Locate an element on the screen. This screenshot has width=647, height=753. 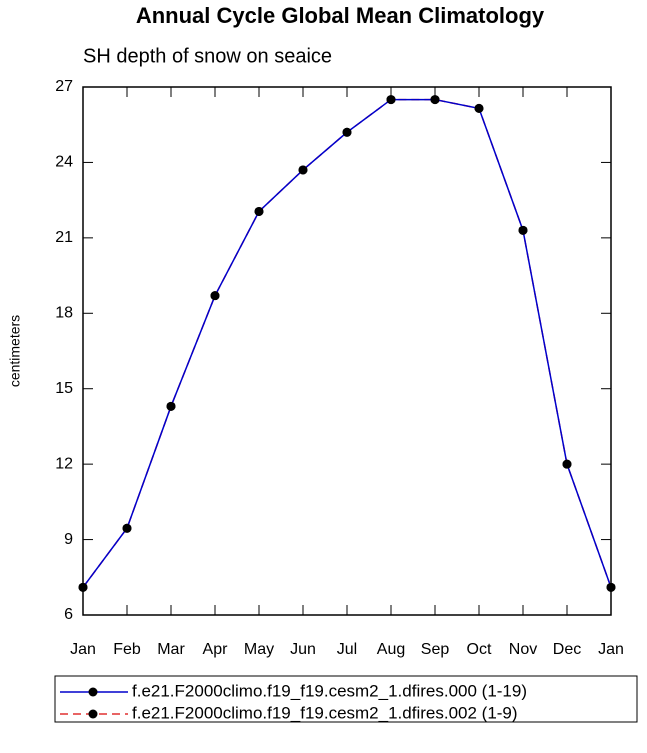
y-tick-label: 15 is located at coordinates (64, 388).